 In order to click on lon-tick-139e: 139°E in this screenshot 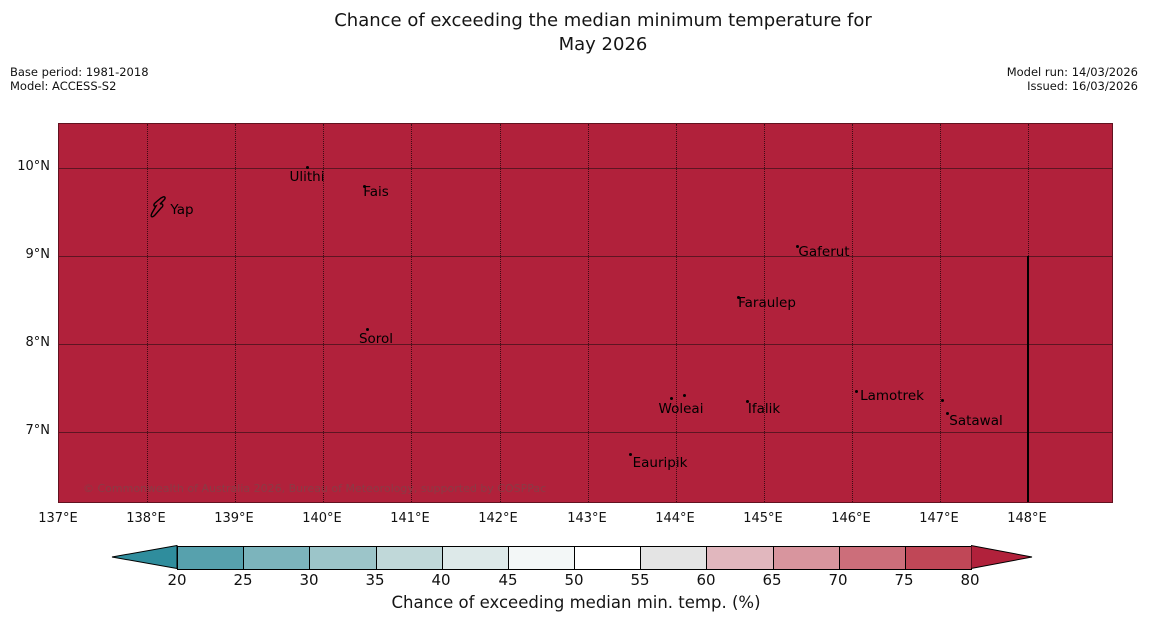, I will do `click(234, 518)`.